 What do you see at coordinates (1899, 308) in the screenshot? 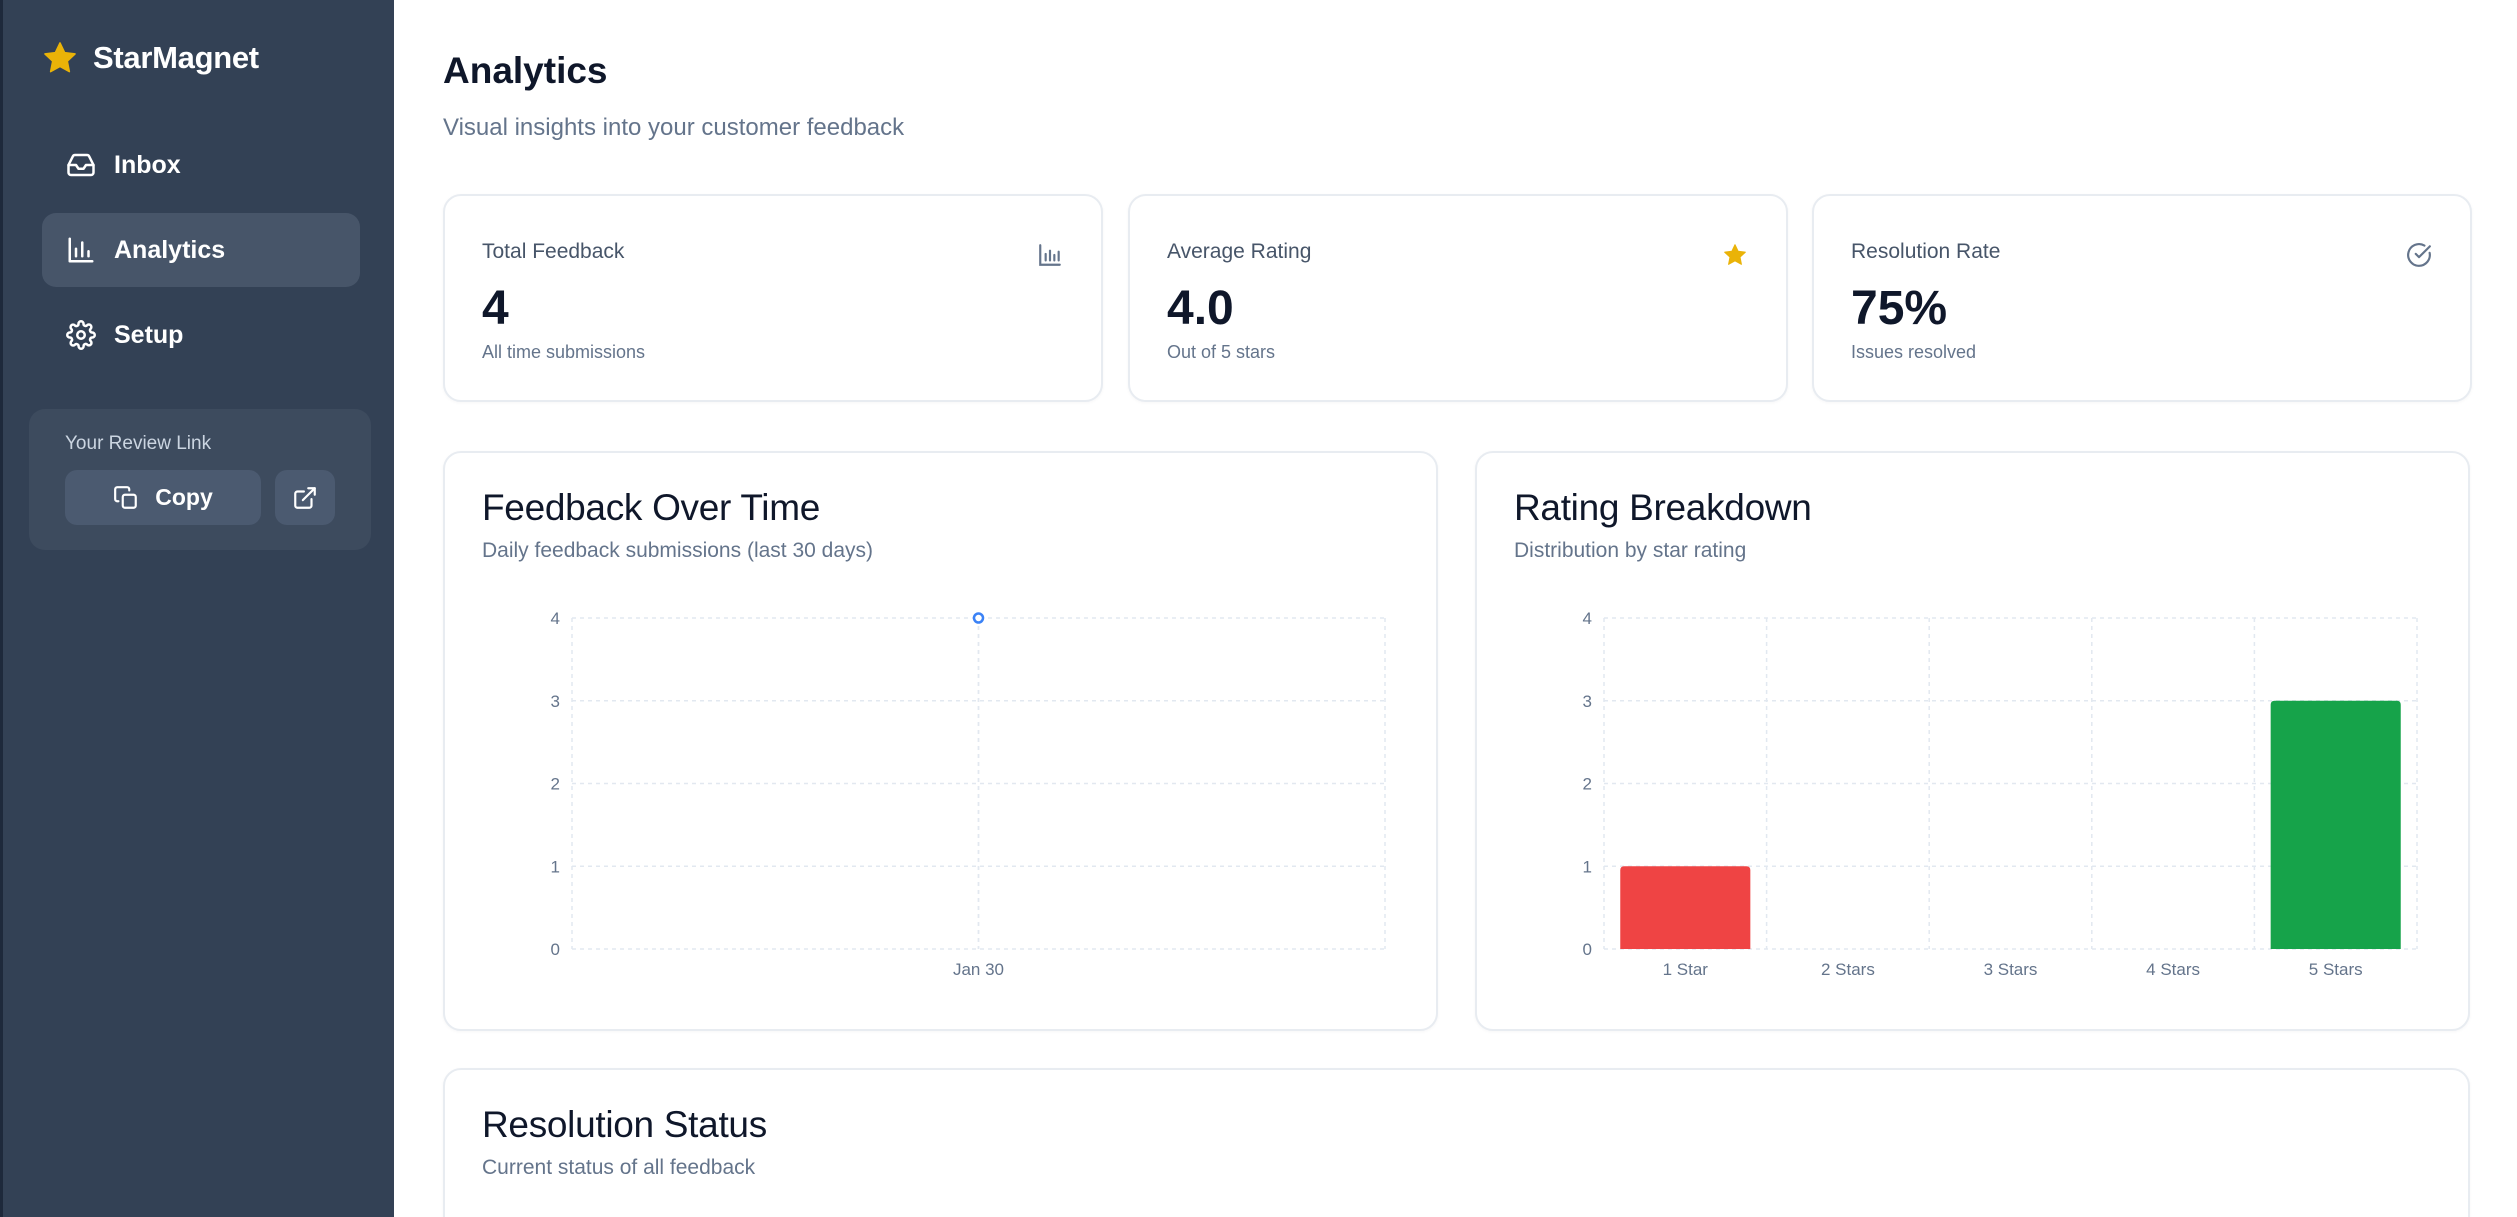
I see `stat-value: 75%` at bounding box center [1899, 308].